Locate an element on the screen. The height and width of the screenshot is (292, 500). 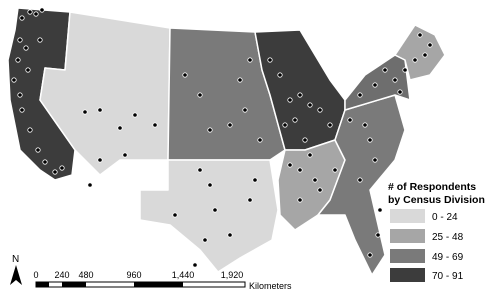
scale-label: 1,920 is located at coordinates (232, 275).